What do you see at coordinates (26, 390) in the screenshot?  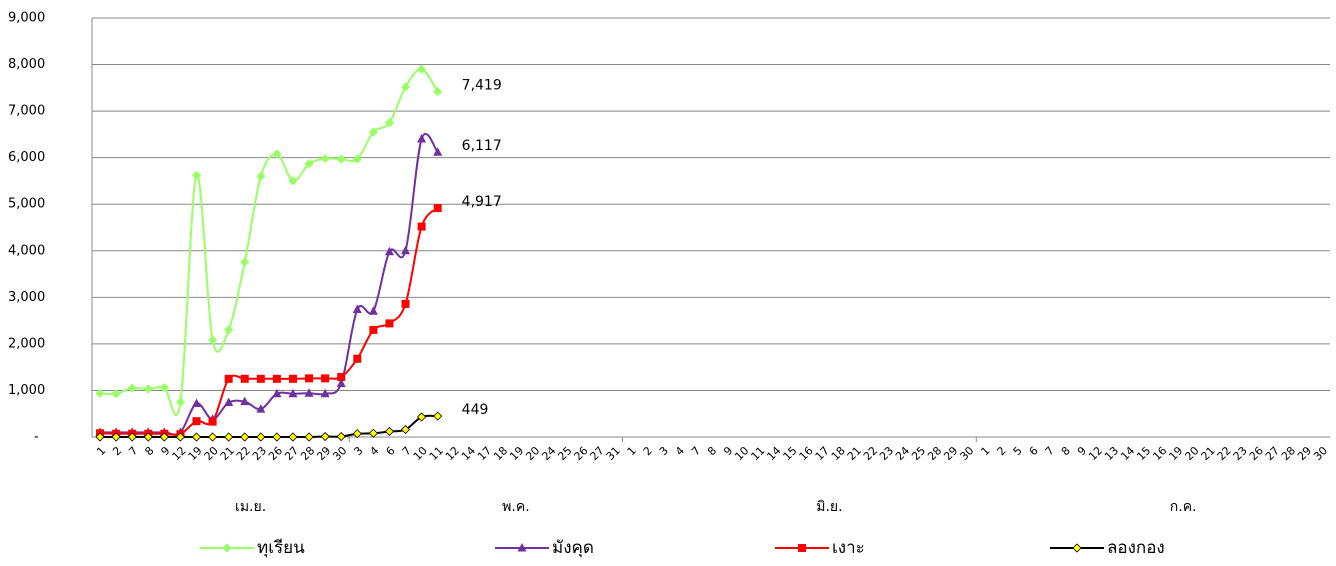 I see `y-tick-label: 1,000` at bounding box center [26, 390].